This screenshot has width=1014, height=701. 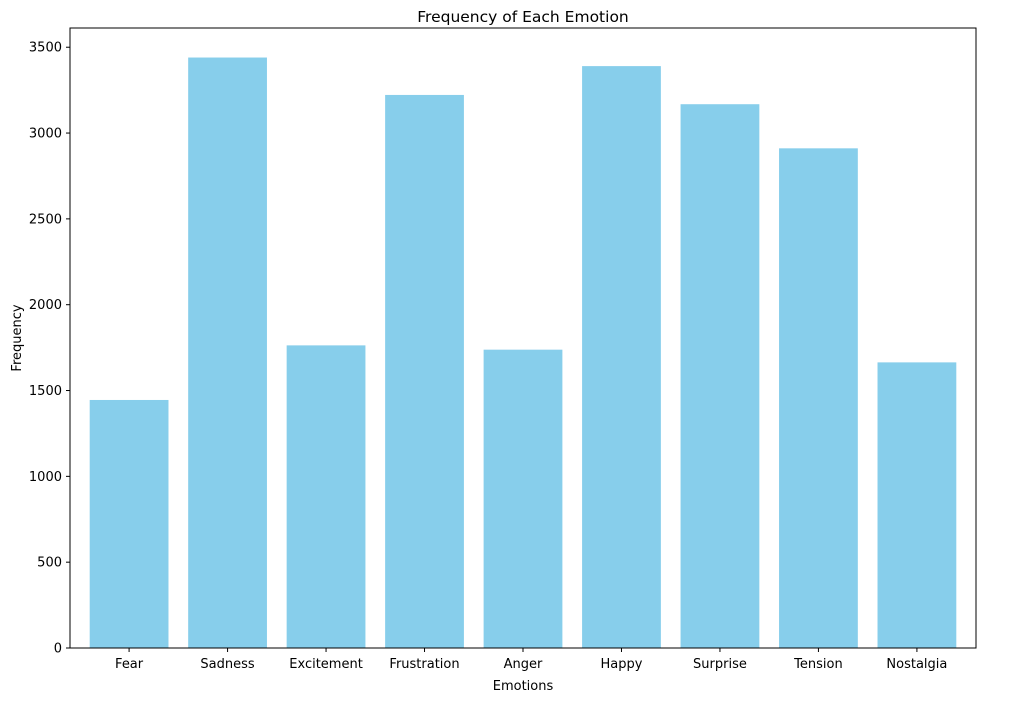 I want to click on x-tick-label: Sadness, so click(x=227, y=664).